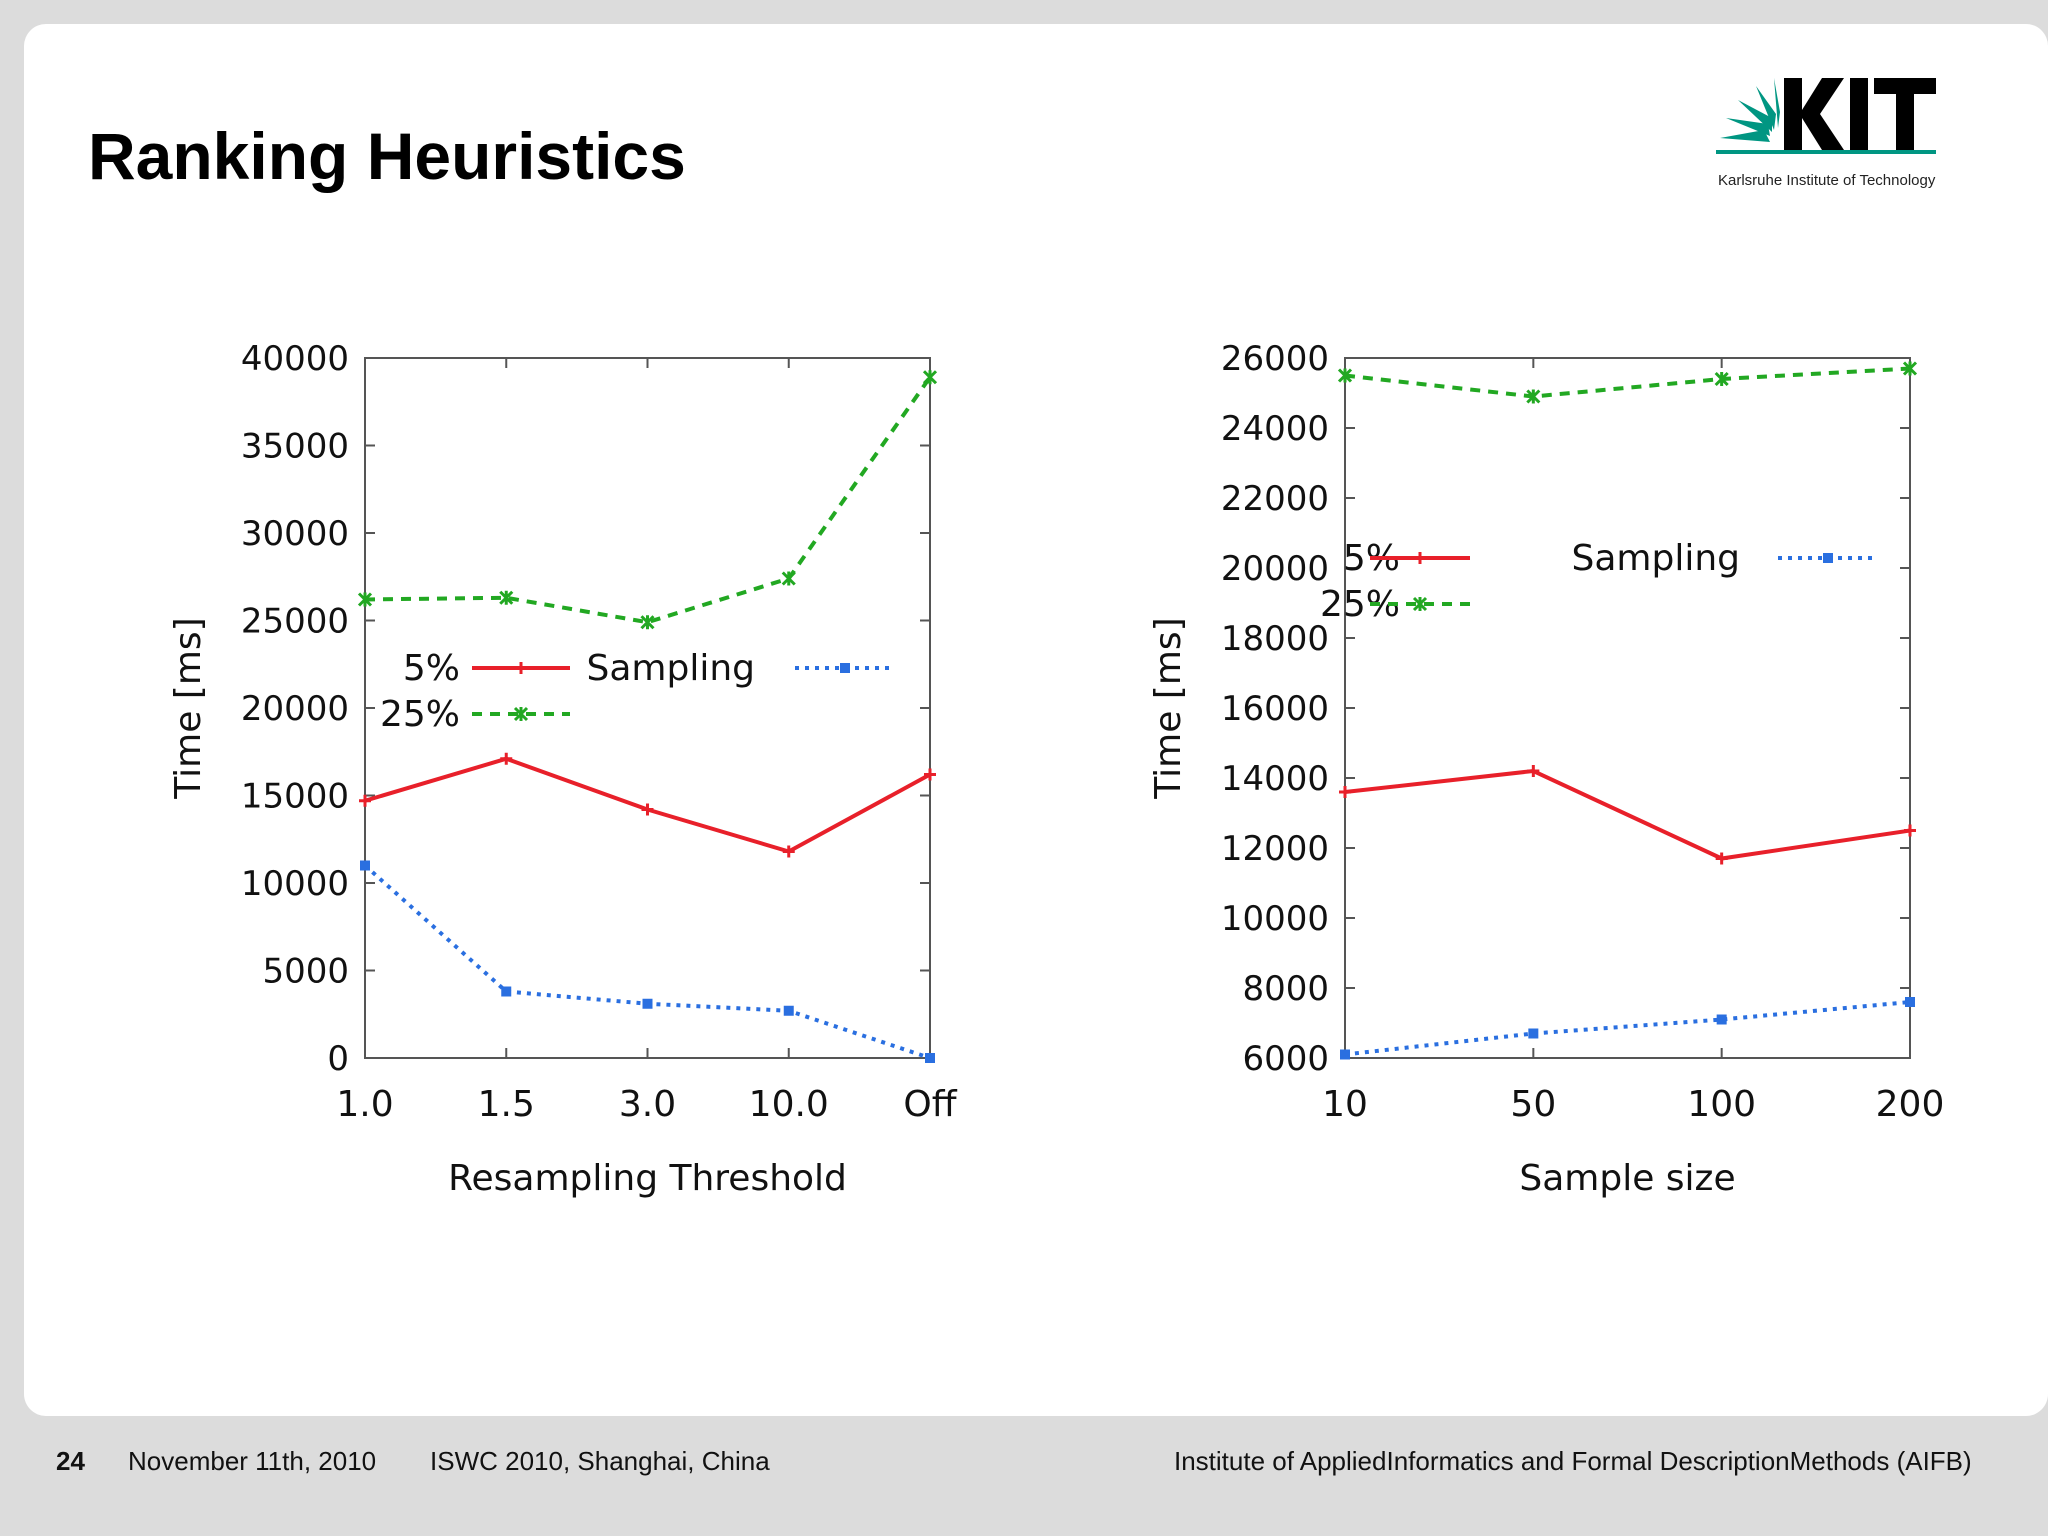 The width and height of the screenshot is (2048, 1536). Describe the element at coordinates (1750, 110) in the screenshot. I see `kit-logo-fan-icon` at that location.